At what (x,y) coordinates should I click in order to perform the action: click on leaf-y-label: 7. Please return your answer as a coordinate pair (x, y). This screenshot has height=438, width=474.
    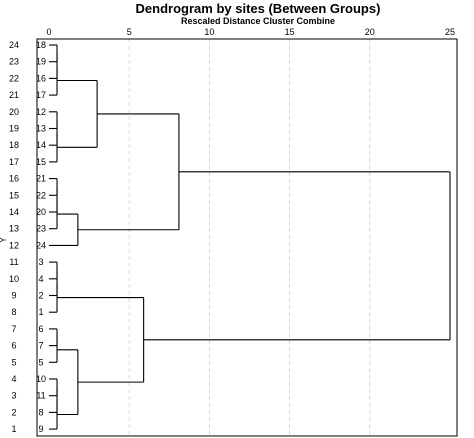
    Looking at the image, I should click on (13, 329).